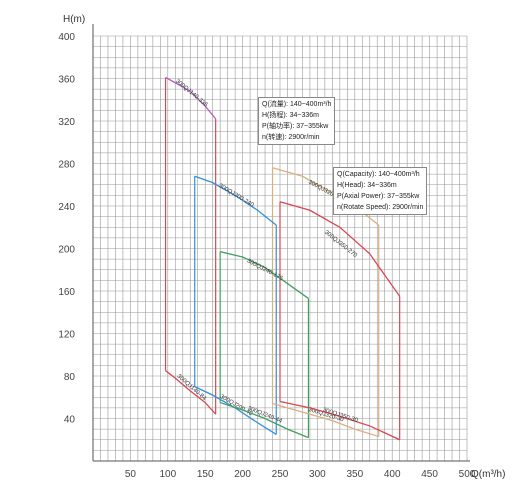 This screenshot has width=530, height=502. I want to click on infobox-en-line-head: H(Head): 34~336m, so click(367, 185).